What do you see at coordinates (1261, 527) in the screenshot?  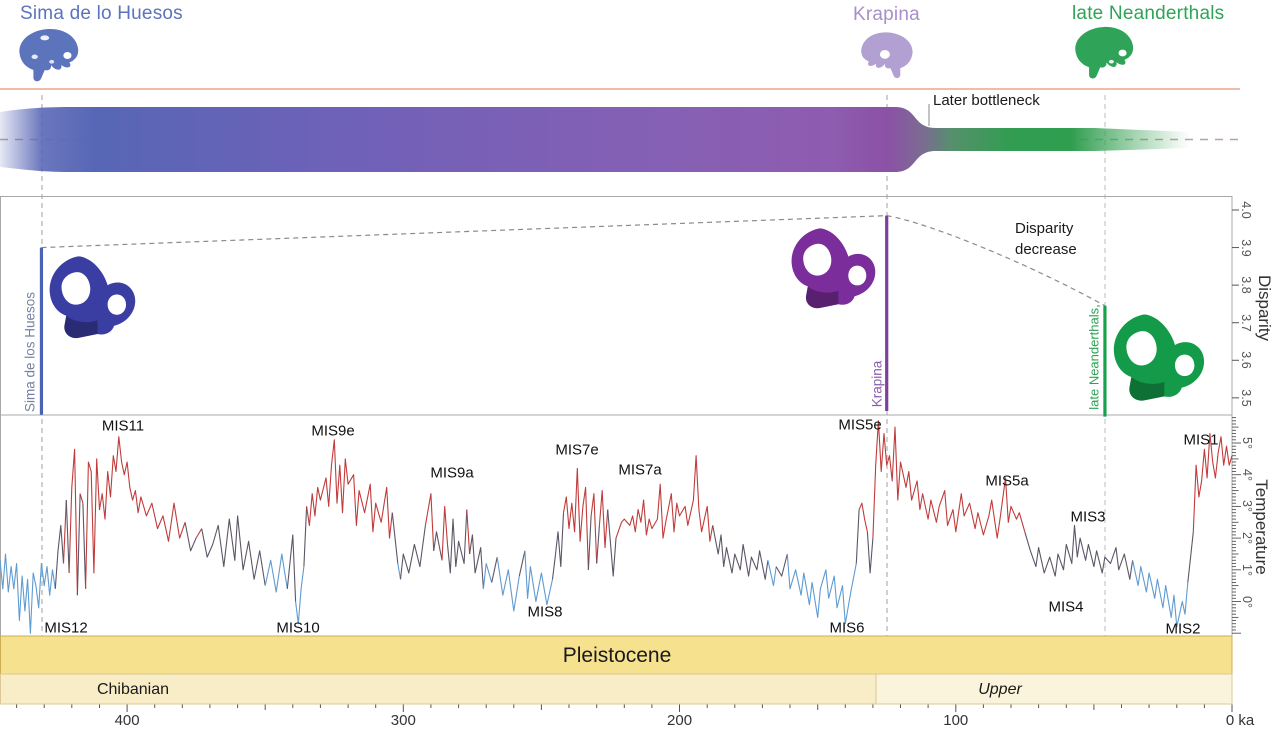 I see `temperature-axis-title: Temperature` at bounding box center [1261, 527].